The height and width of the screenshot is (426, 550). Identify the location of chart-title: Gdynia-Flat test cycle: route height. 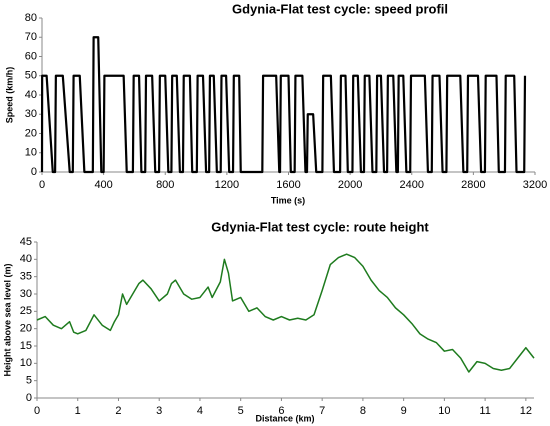
(320, 226).